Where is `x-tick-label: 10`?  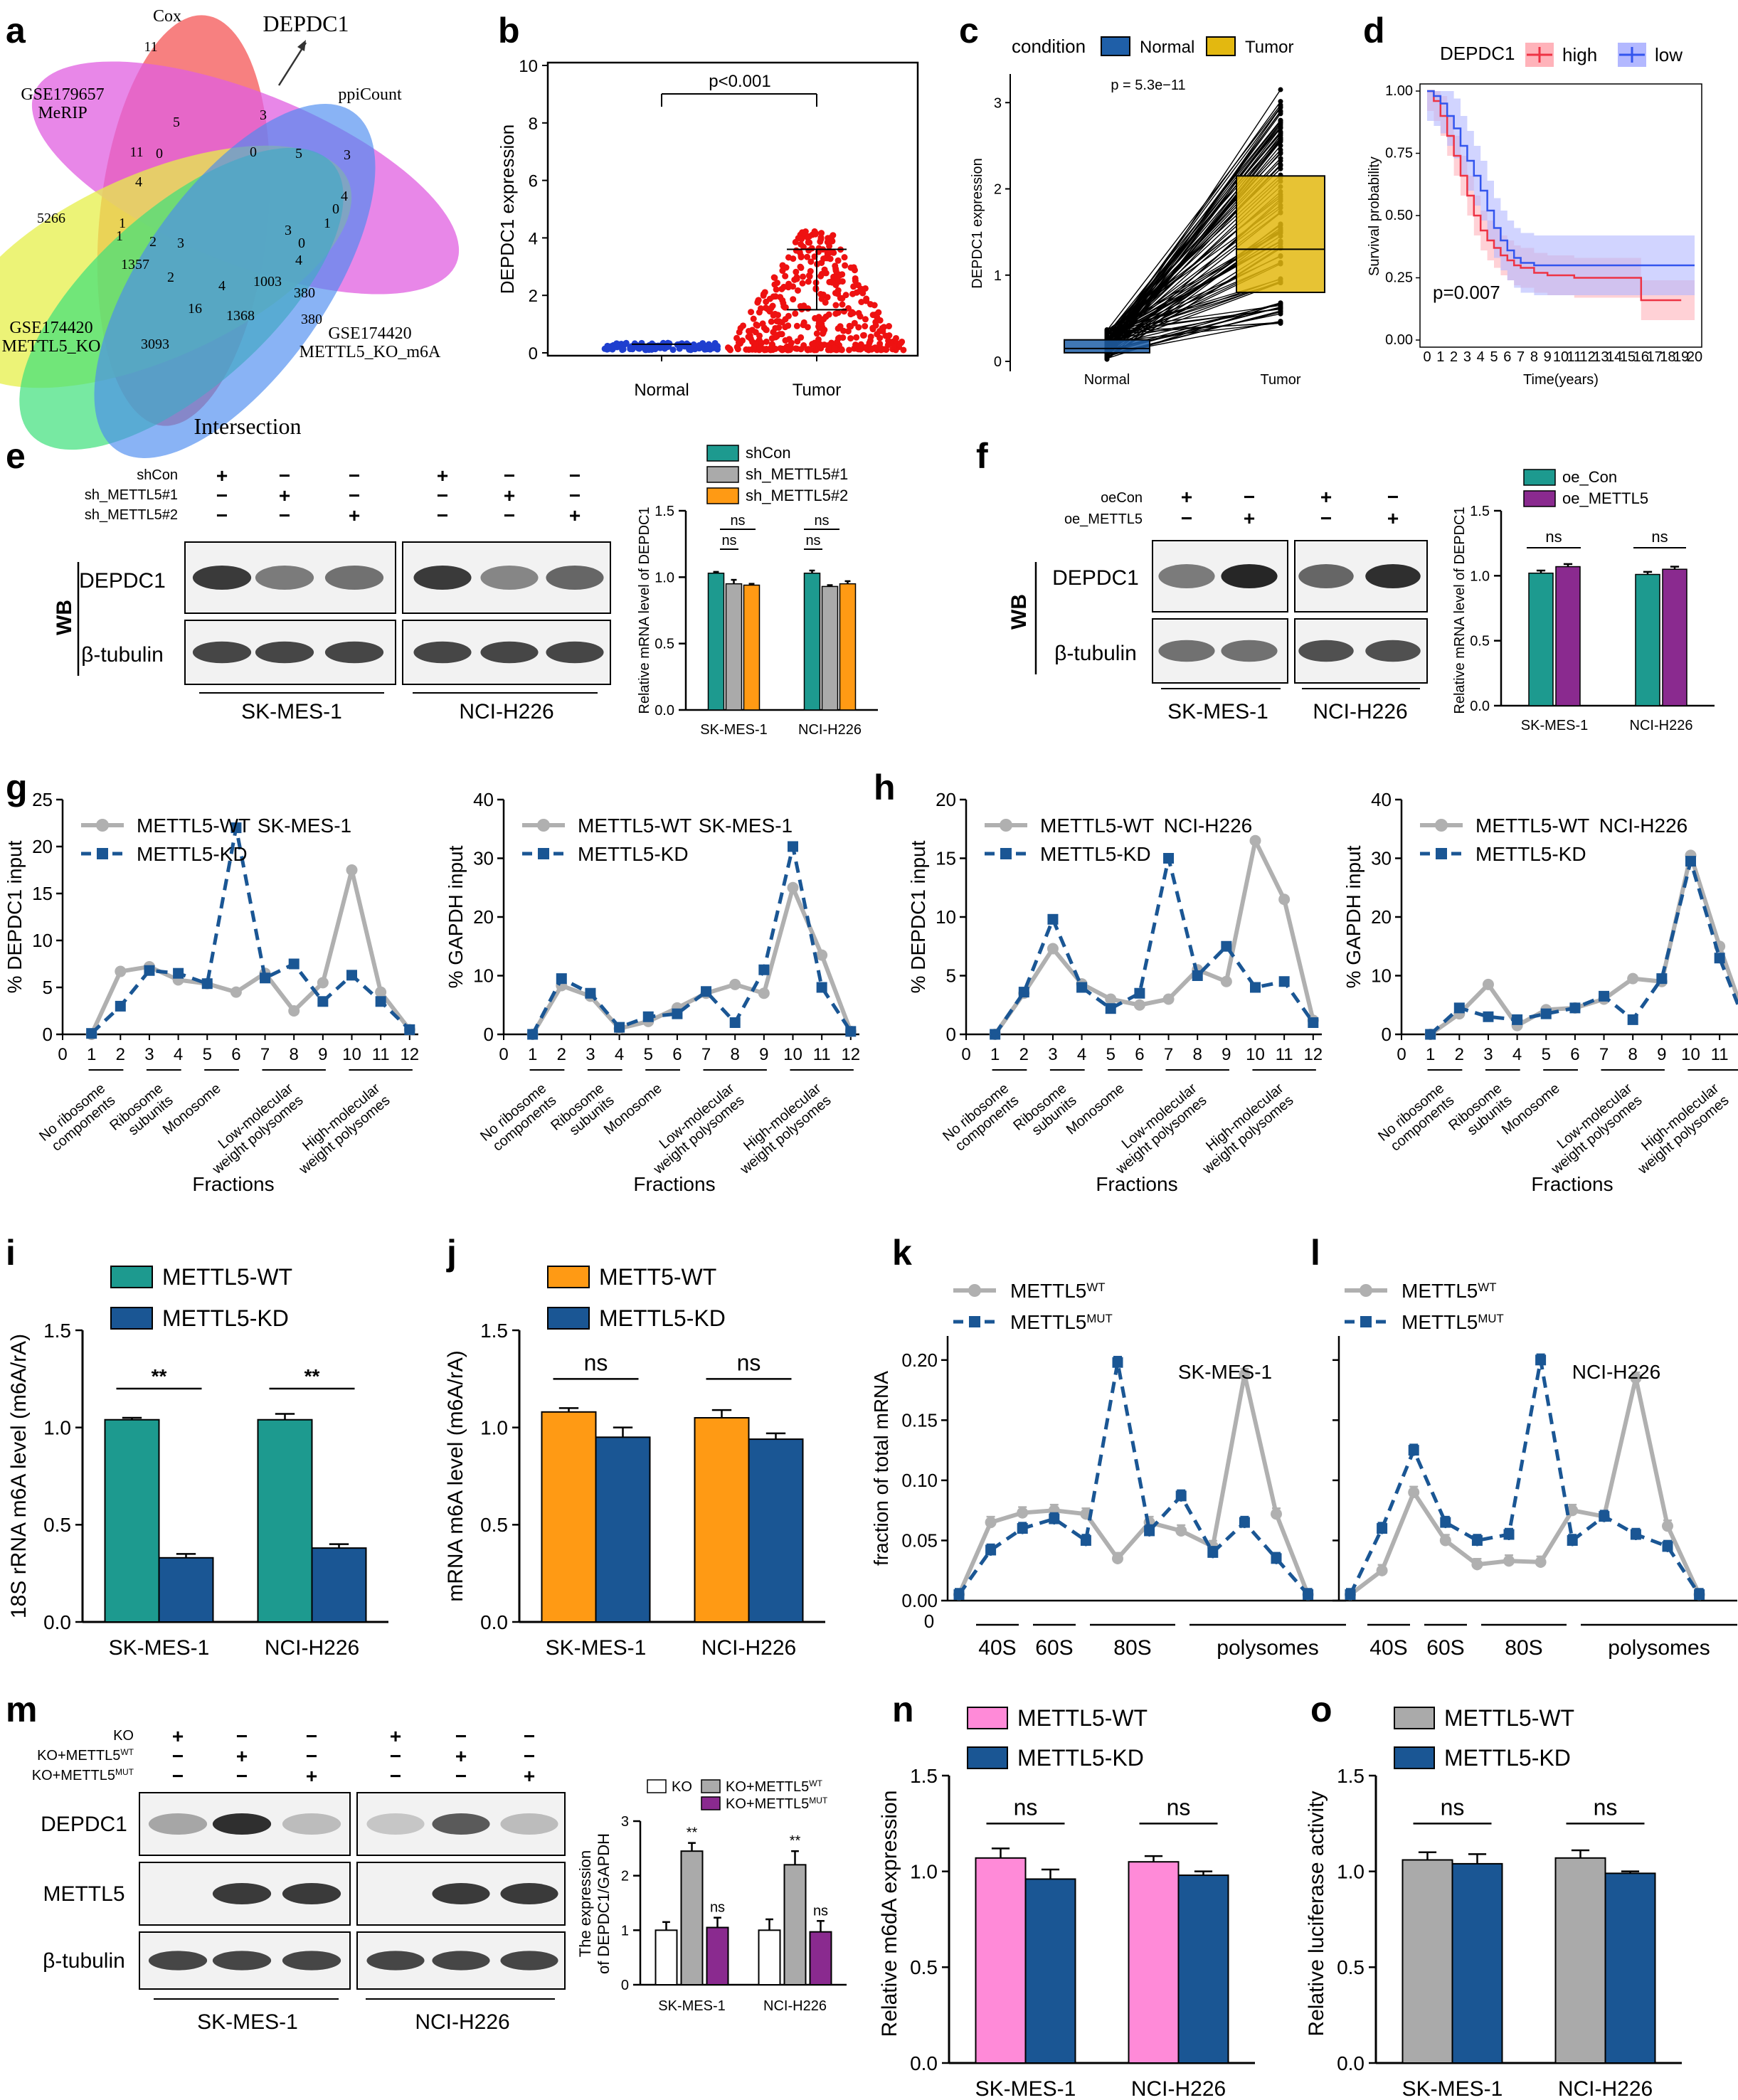
x-tick-label: 10 is located at coordinates (1561, 357).